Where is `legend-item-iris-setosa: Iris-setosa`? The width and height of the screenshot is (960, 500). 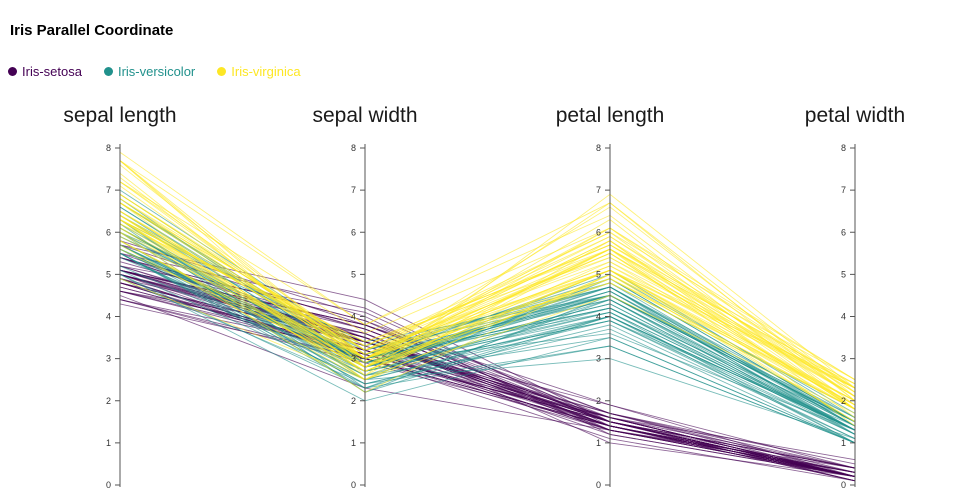
legend-item-iris-setosa: Iris-setosa is located at coordinates (45, 71).